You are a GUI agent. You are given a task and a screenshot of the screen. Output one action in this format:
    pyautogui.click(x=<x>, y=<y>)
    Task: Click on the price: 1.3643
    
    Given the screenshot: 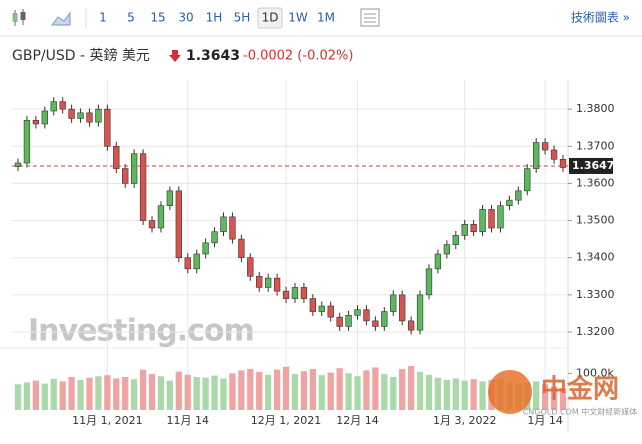 What is the action you would take?
    pyautogui.click(x=213, y=56)
    